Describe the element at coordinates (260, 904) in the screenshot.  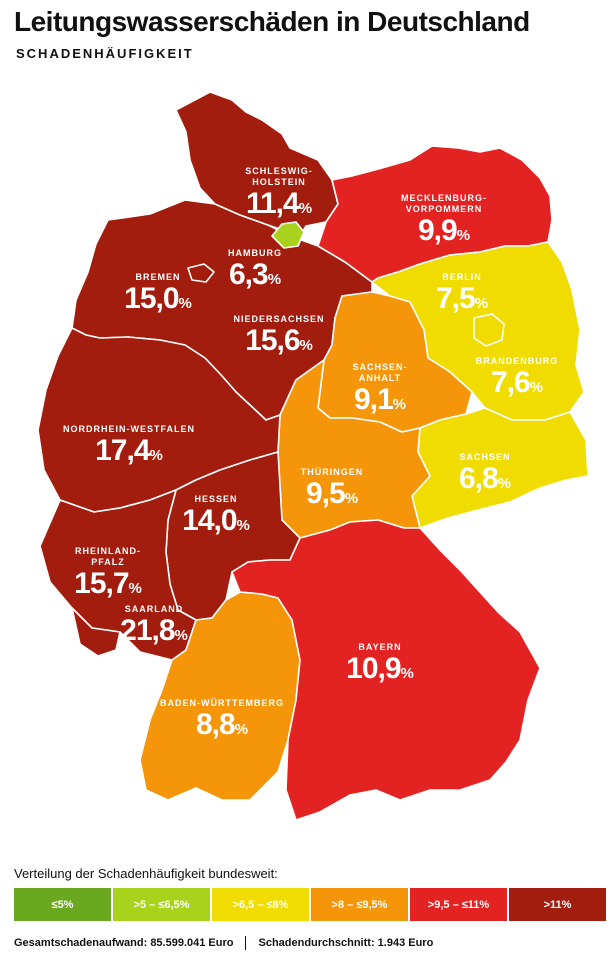
I see `legend-item-65-8: >6,5 – ≤8%` at that location.